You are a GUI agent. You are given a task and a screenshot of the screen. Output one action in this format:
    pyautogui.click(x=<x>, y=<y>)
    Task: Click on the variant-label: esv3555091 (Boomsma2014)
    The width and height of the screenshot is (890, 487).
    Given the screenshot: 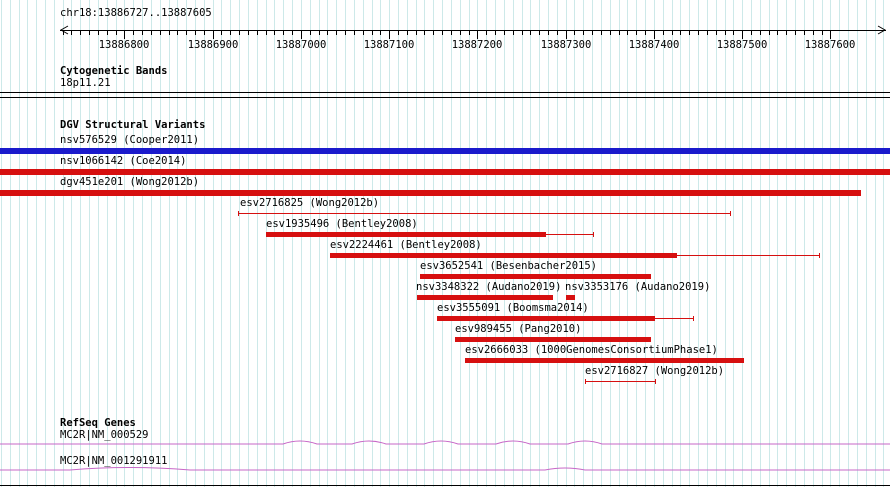 What is the action you would take?
    pyautogui.click(x=513, y=308)
    